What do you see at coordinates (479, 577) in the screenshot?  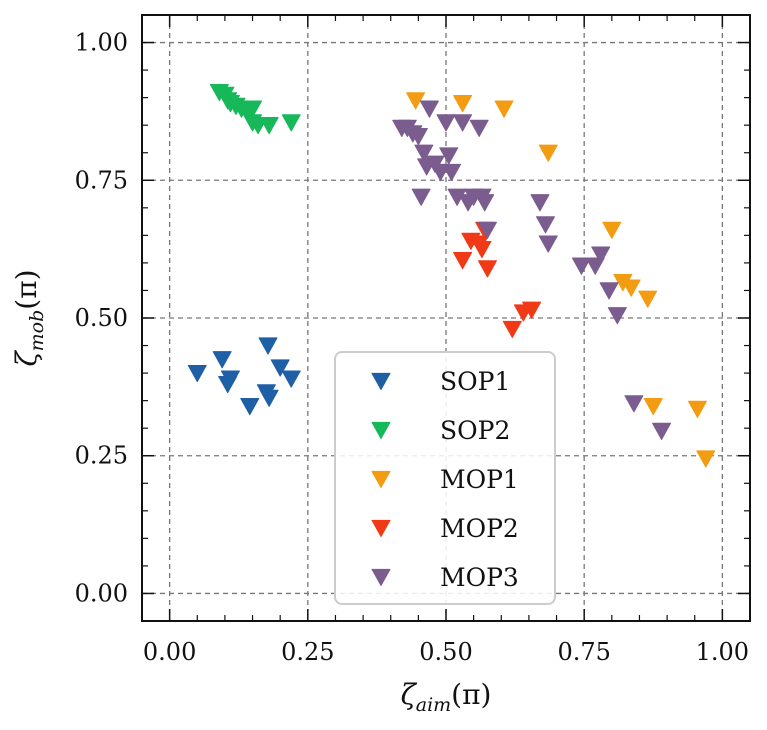 I see `legend-label-mop3: MOP3` at bounding box center [479, 577].